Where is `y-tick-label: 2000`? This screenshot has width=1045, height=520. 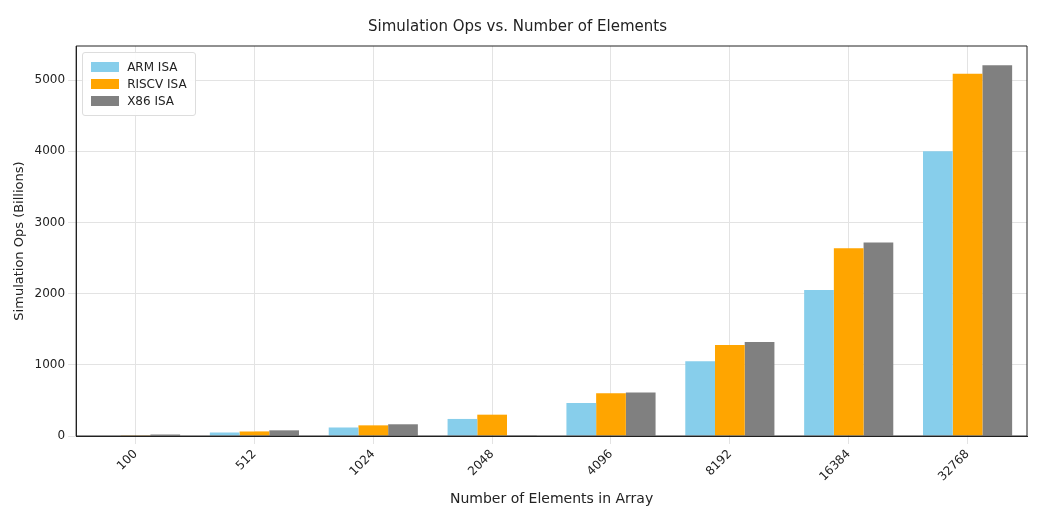
y-tick-label: 2000 is located at coordinates (50, 292).